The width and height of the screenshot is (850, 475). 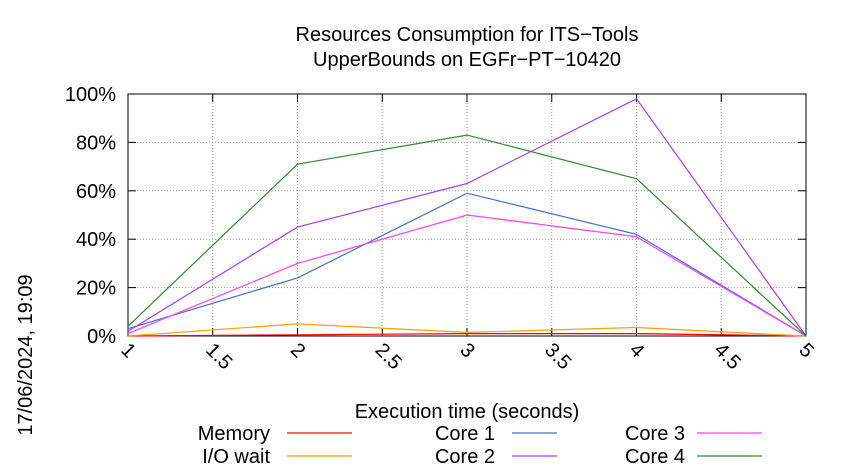 What do you see at coordinates (655, 434) in the screenshot?
I see `legend-label-core-3: Core 3` at bounding box center [655, 434].